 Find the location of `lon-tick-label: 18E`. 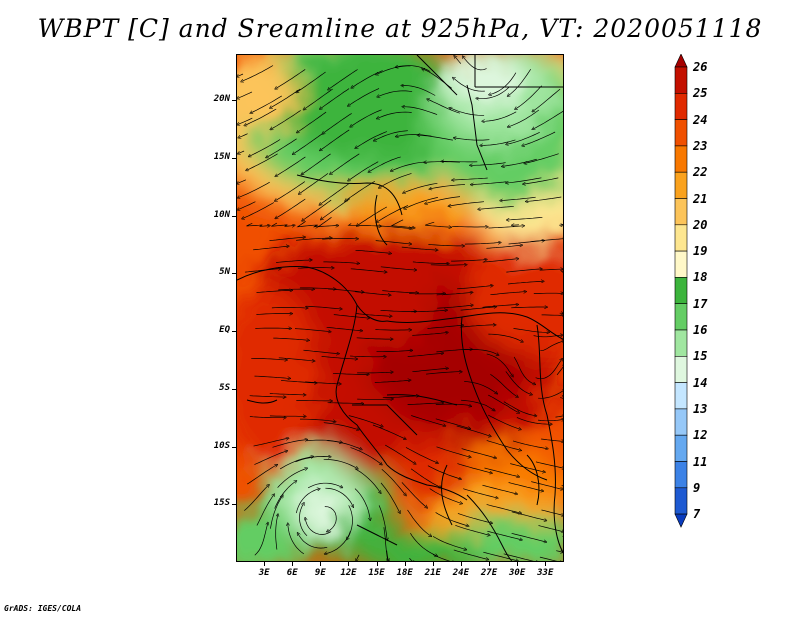

lon-tick-label: 18E is located at coordinates (404, 573).